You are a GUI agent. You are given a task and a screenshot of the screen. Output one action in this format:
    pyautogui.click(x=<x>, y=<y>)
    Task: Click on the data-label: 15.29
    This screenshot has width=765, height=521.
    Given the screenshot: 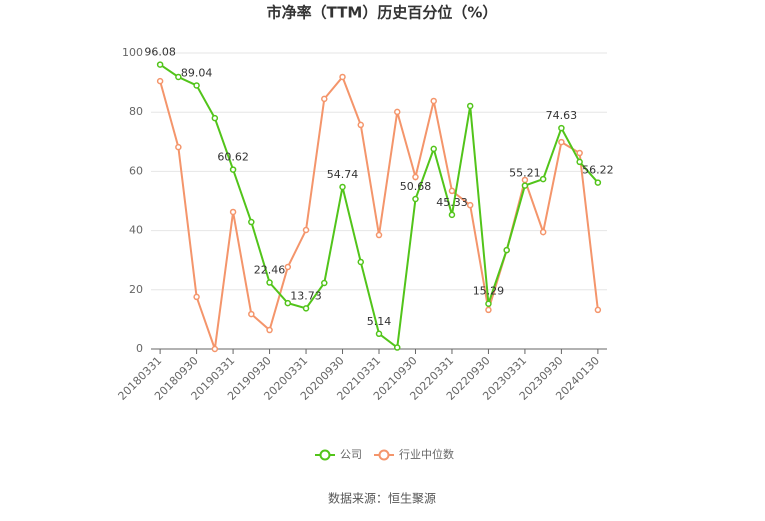 What is the action you would take?
    pyautogui.click(x=489, y=291)
    